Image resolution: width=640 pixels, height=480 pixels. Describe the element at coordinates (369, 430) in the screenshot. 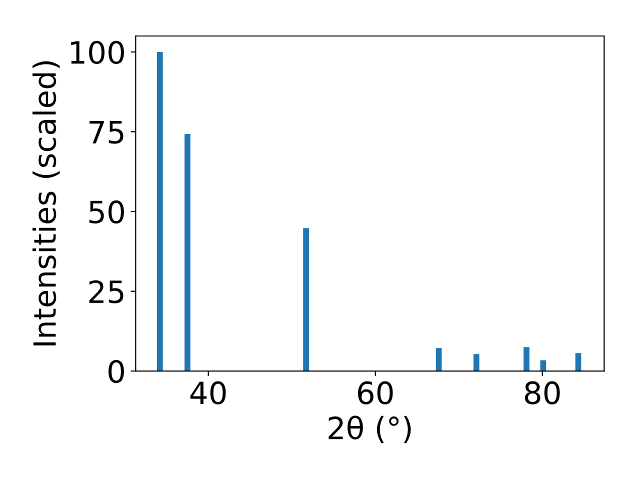

I see `x-axis-title: 2θ (°)` at that location.